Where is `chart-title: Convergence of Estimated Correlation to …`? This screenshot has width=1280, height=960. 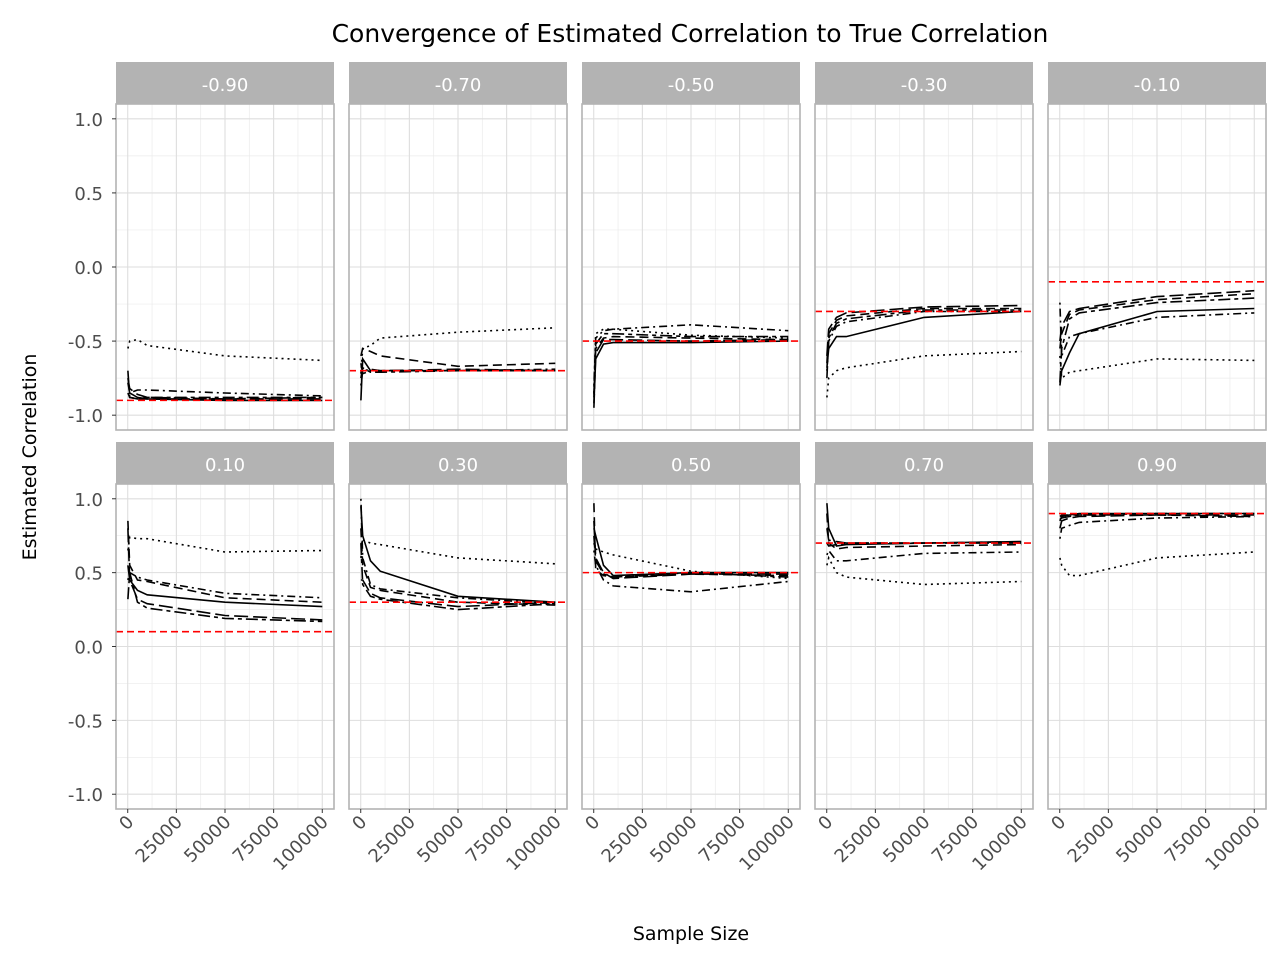
chart-title: Convergence of Estimated Correlation to … is located at coordinates (690, 33).